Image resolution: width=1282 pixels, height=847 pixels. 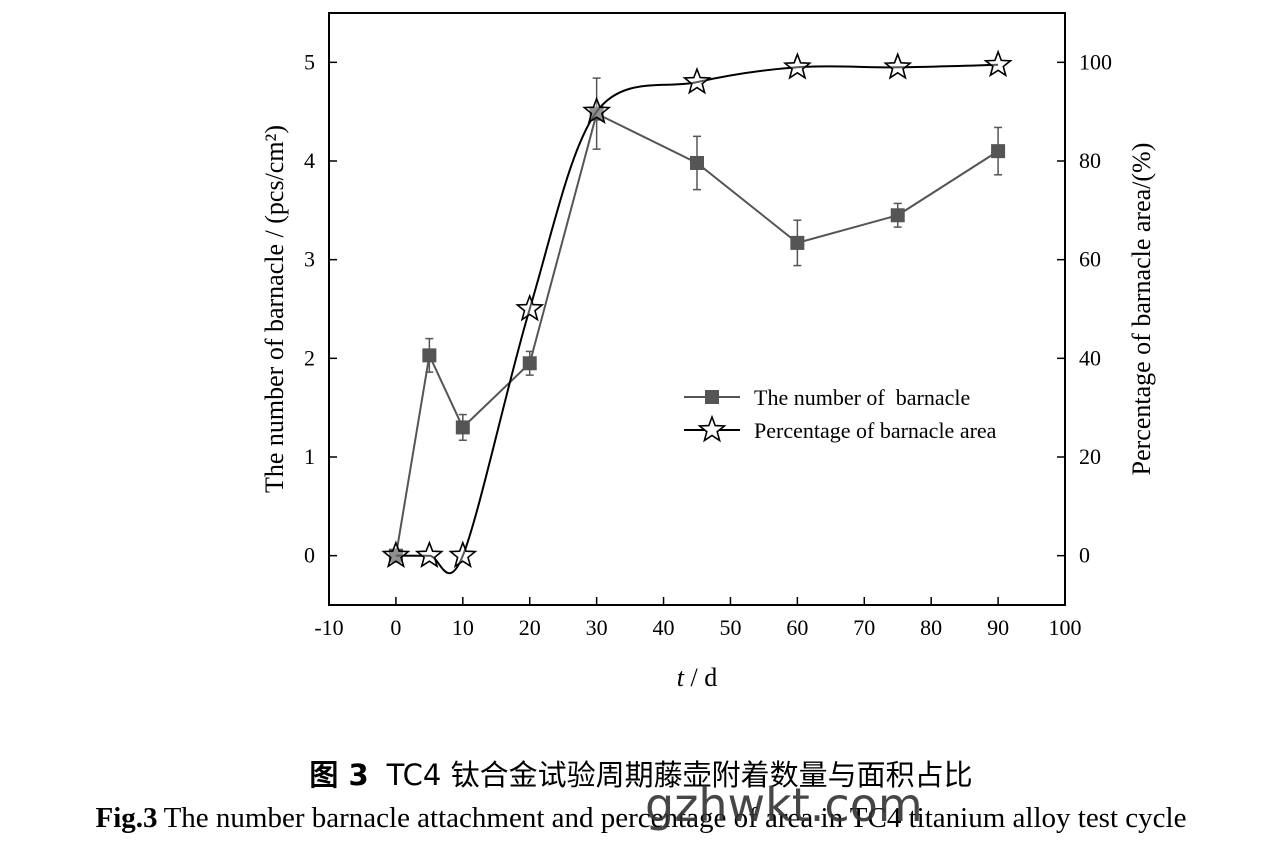 What do you see at coordinates (931, 627) in the screenshot?
I see `x-tick-label: 80` at bounding box center [931, 627].